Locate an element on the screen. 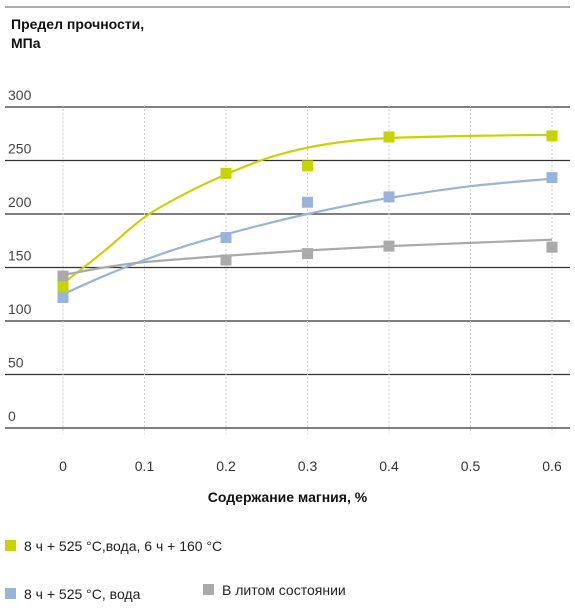  legend-item-aged: 8 ч + 525 °С,вода, 6 ч + 160 °С is located at coordinates (113, 546).